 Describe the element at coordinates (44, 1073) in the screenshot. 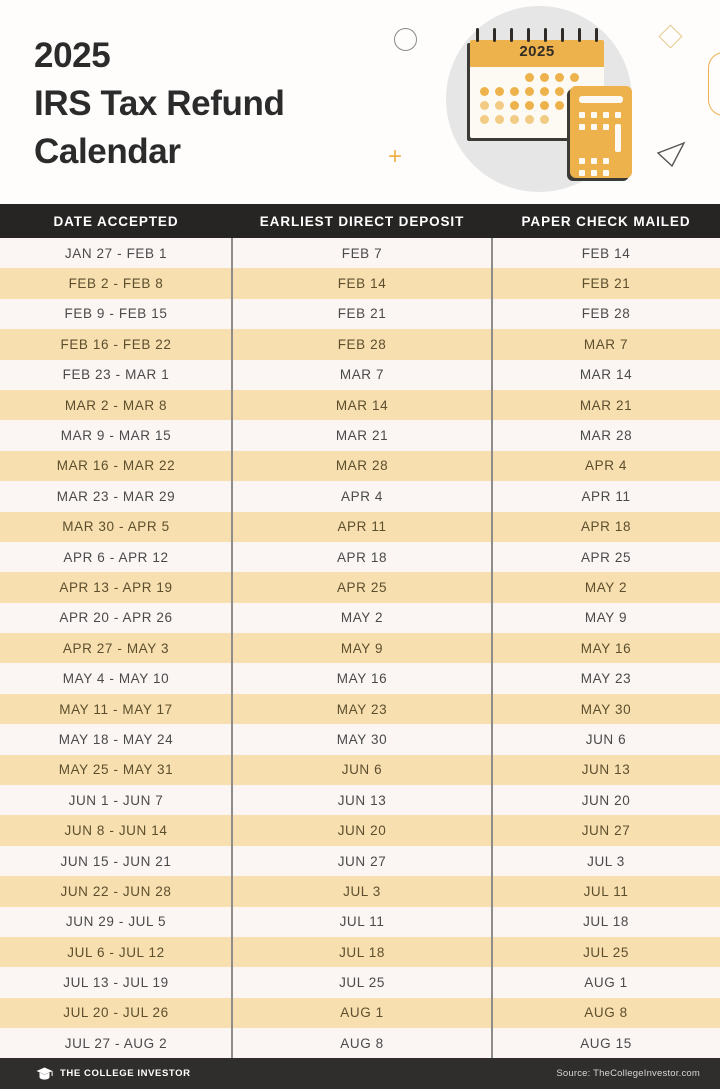

I see `graduation-cap-icon` at that location.